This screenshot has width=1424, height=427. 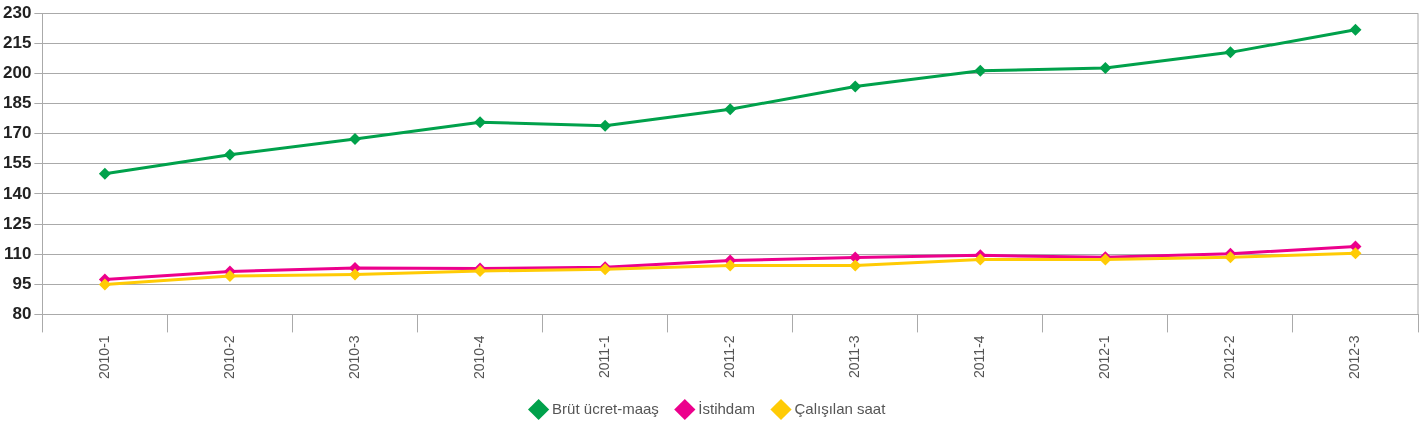 I want to click on legend-label: Brüt ücret-maaş, so click(x=605, y=408).